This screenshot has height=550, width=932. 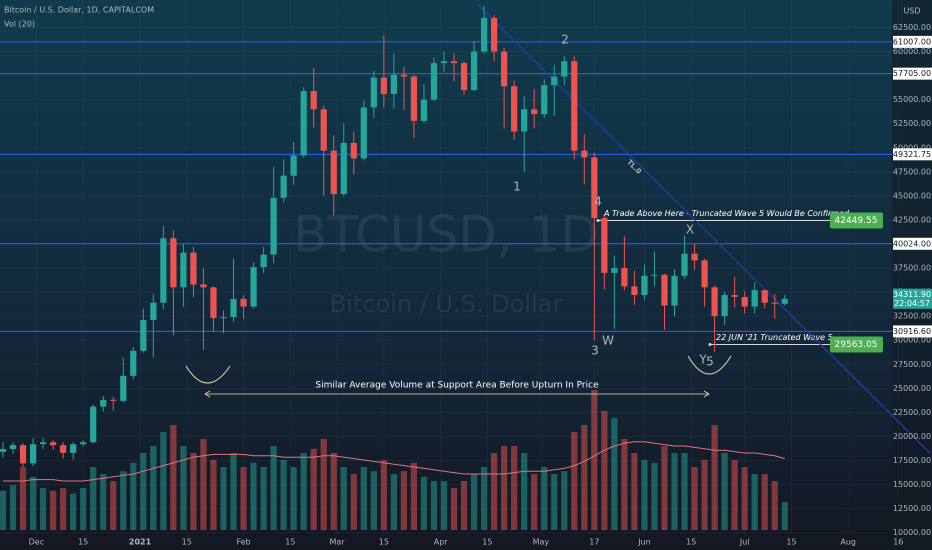 What do you see at coordinates (912, 51) in the screenshot?
I see `y-tick-label: 60000.00` at bounding box center [912, 51].